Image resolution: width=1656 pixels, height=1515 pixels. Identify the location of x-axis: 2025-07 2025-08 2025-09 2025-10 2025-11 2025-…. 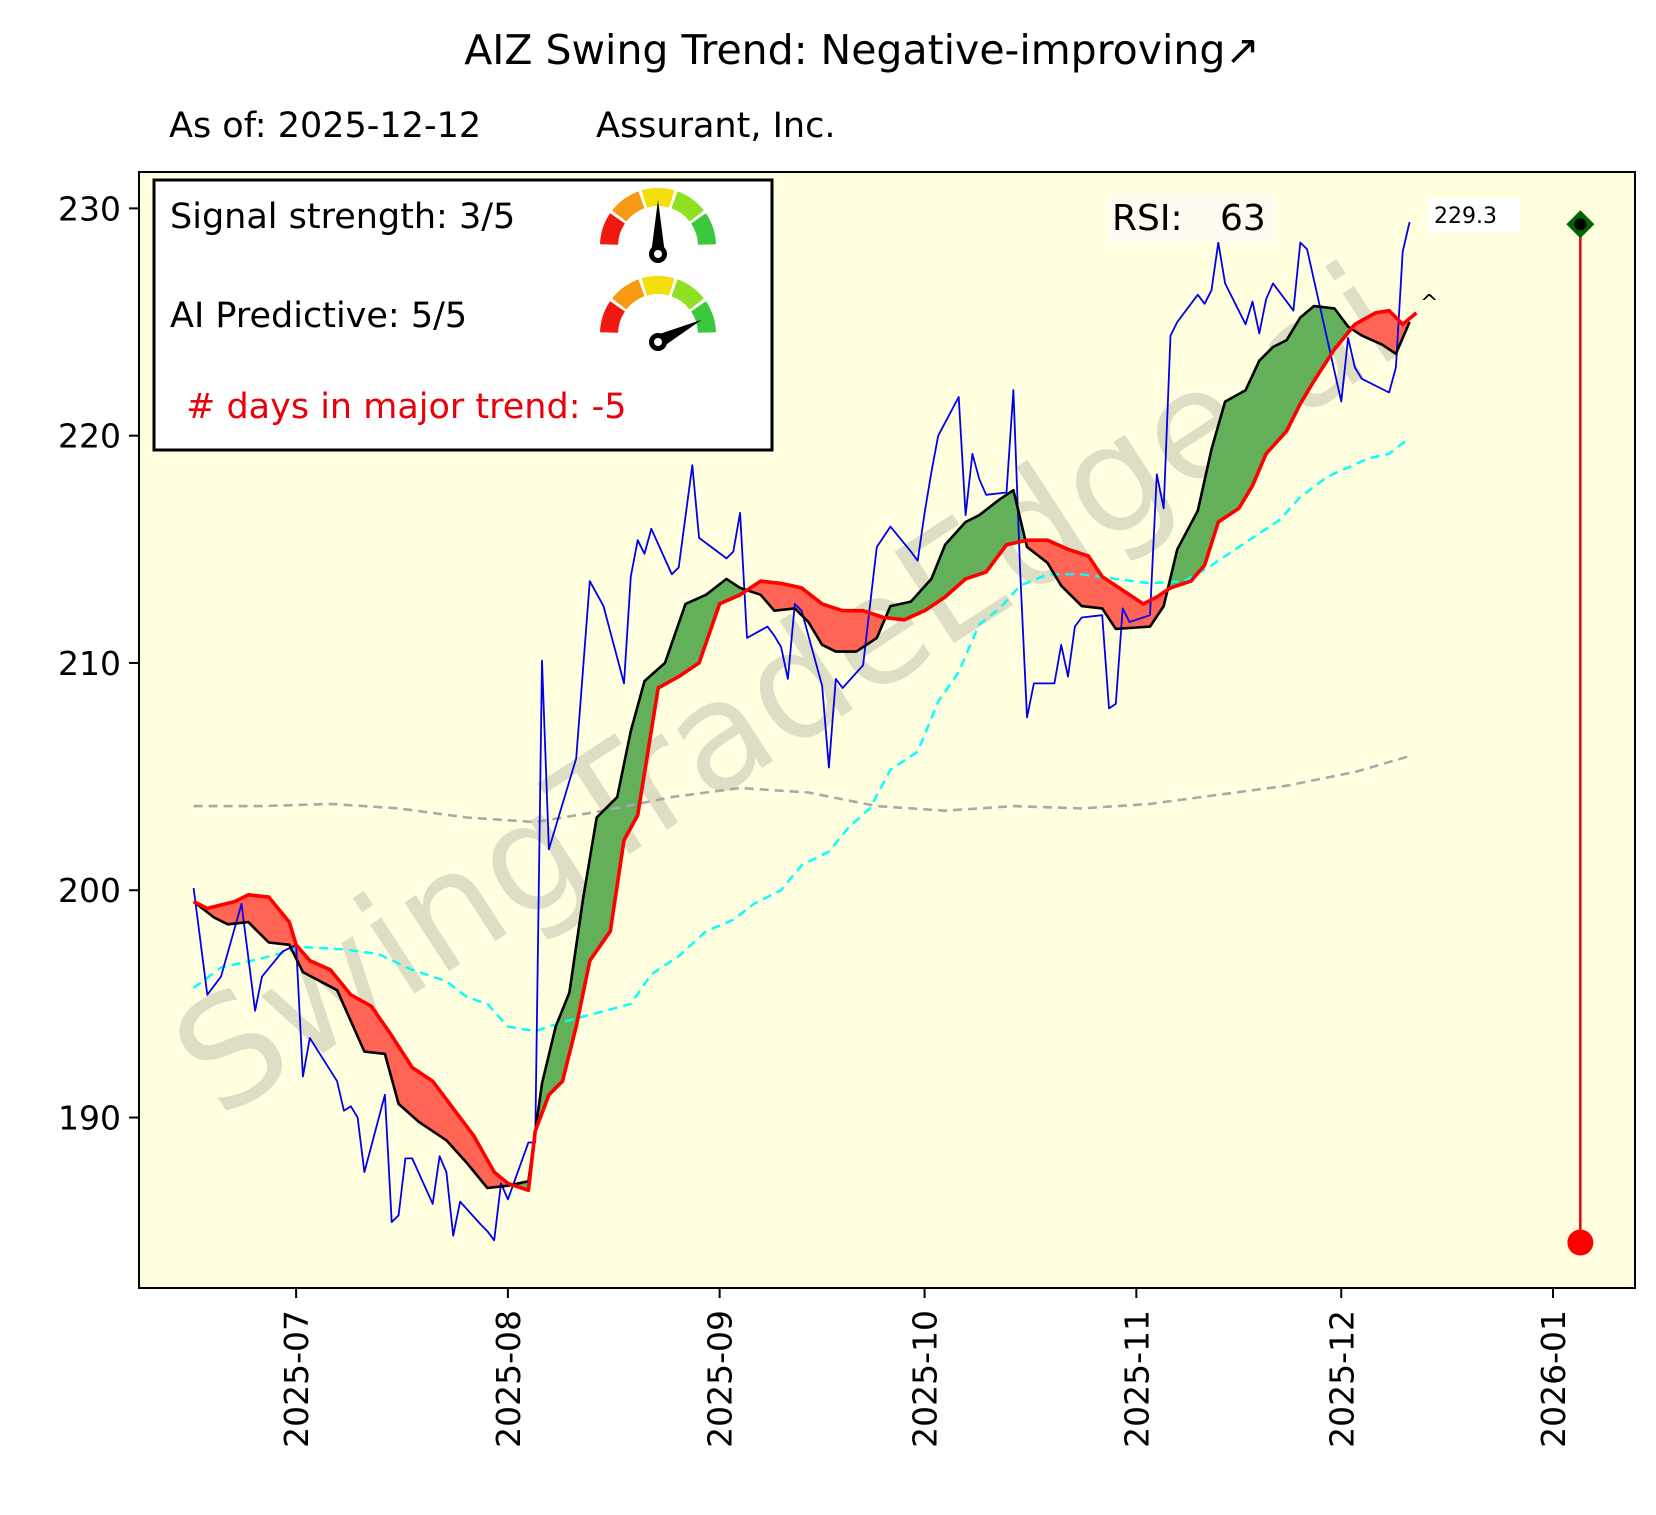
(925, 1368).